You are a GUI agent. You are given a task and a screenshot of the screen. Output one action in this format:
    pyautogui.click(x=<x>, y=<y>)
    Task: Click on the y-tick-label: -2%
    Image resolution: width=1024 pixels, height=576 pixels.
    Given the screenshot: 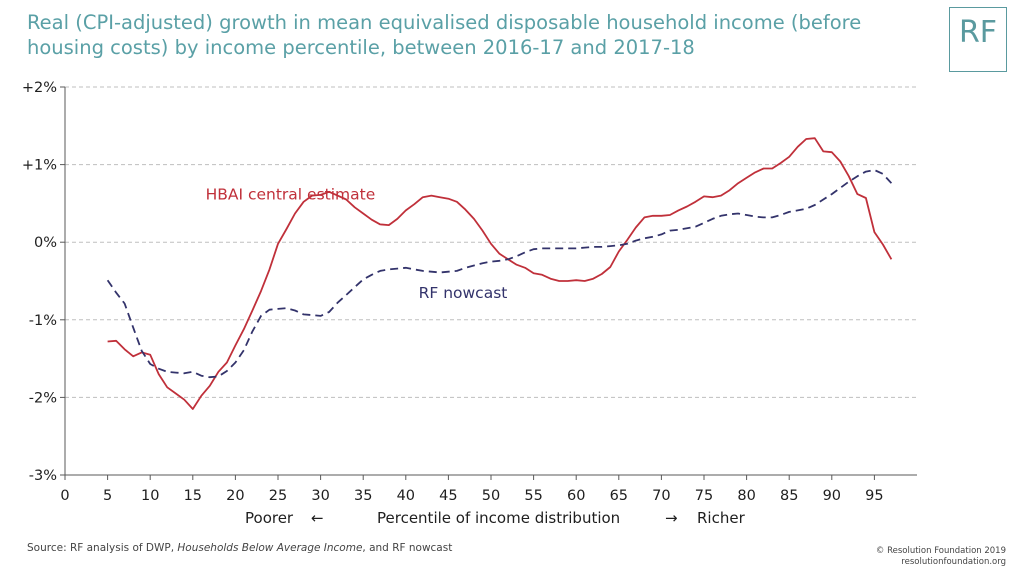 What is the action you would take?
    pyautogui.click(x=43, y=398)
    